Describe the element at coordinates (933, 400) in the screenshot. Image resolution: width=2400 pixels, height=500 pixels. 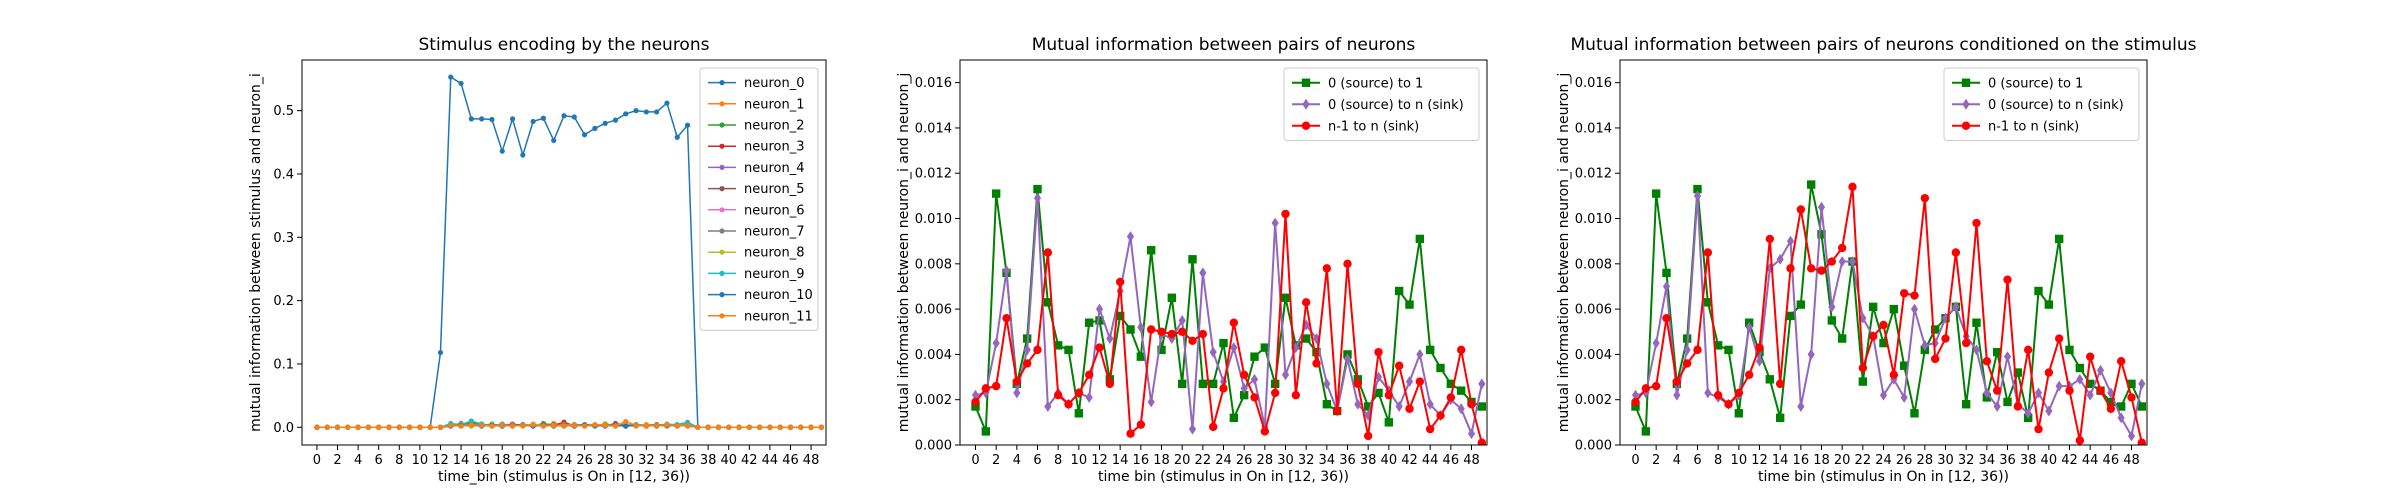
I see `y-tick-label: 0.002` at that location.